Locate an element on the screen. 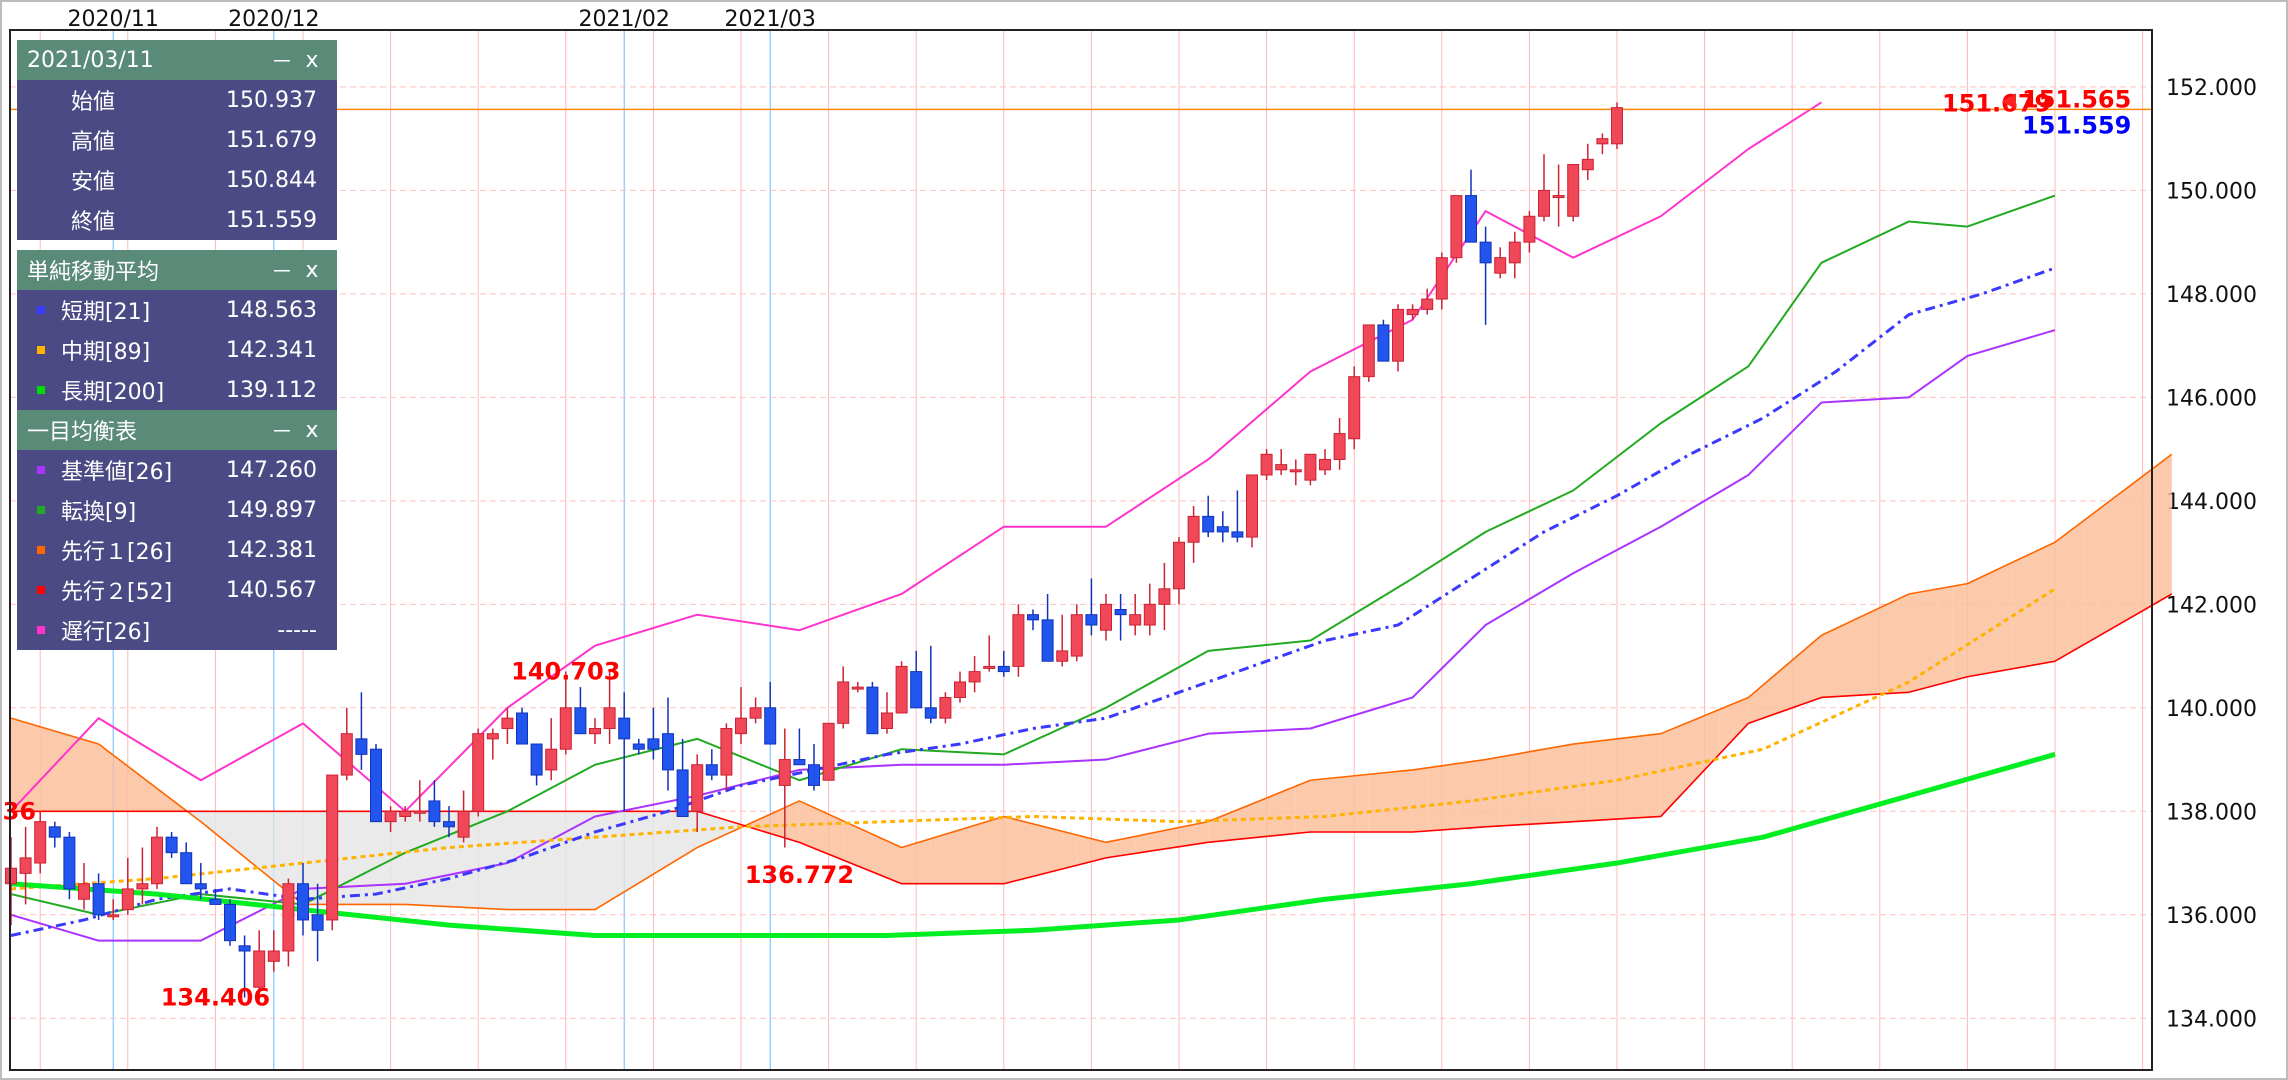 This screenshot has height=1080, width=2288. current-price-marker is located at coordinates (2009, 101).